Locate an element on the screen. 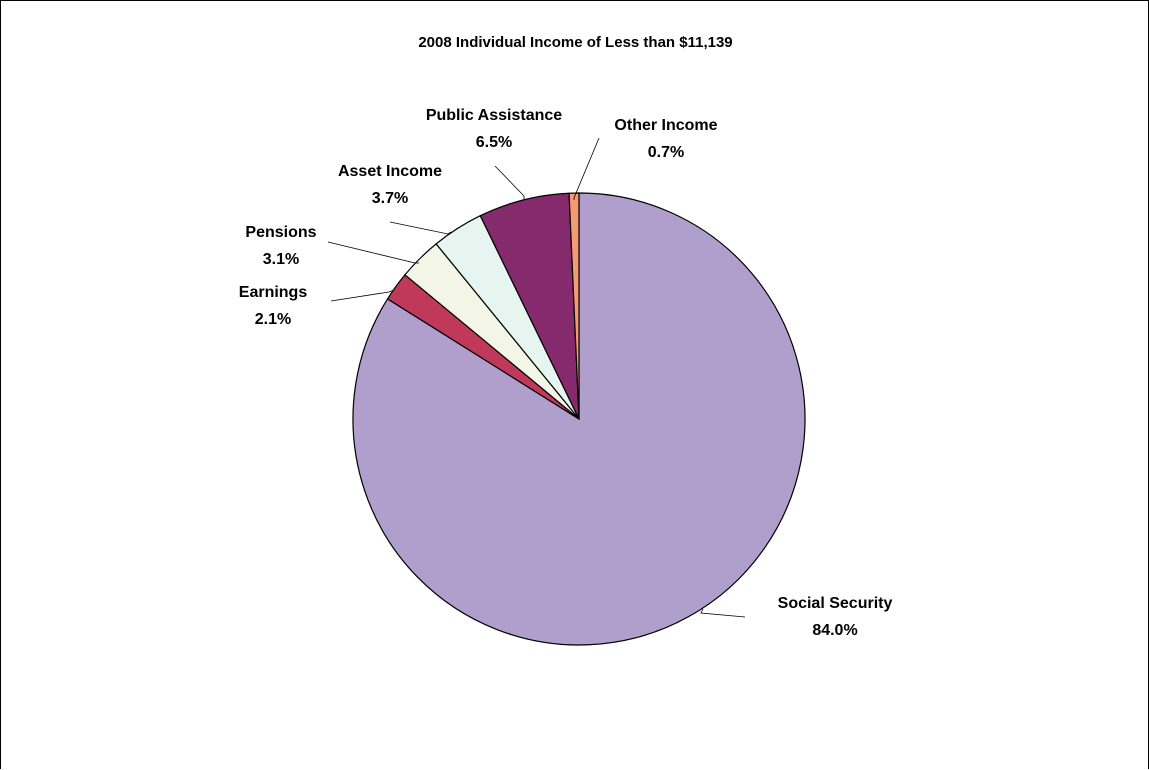 The height and width of the screenshot is (770, 1149). pie-slice-other-income is located at coordinates (574, 306).